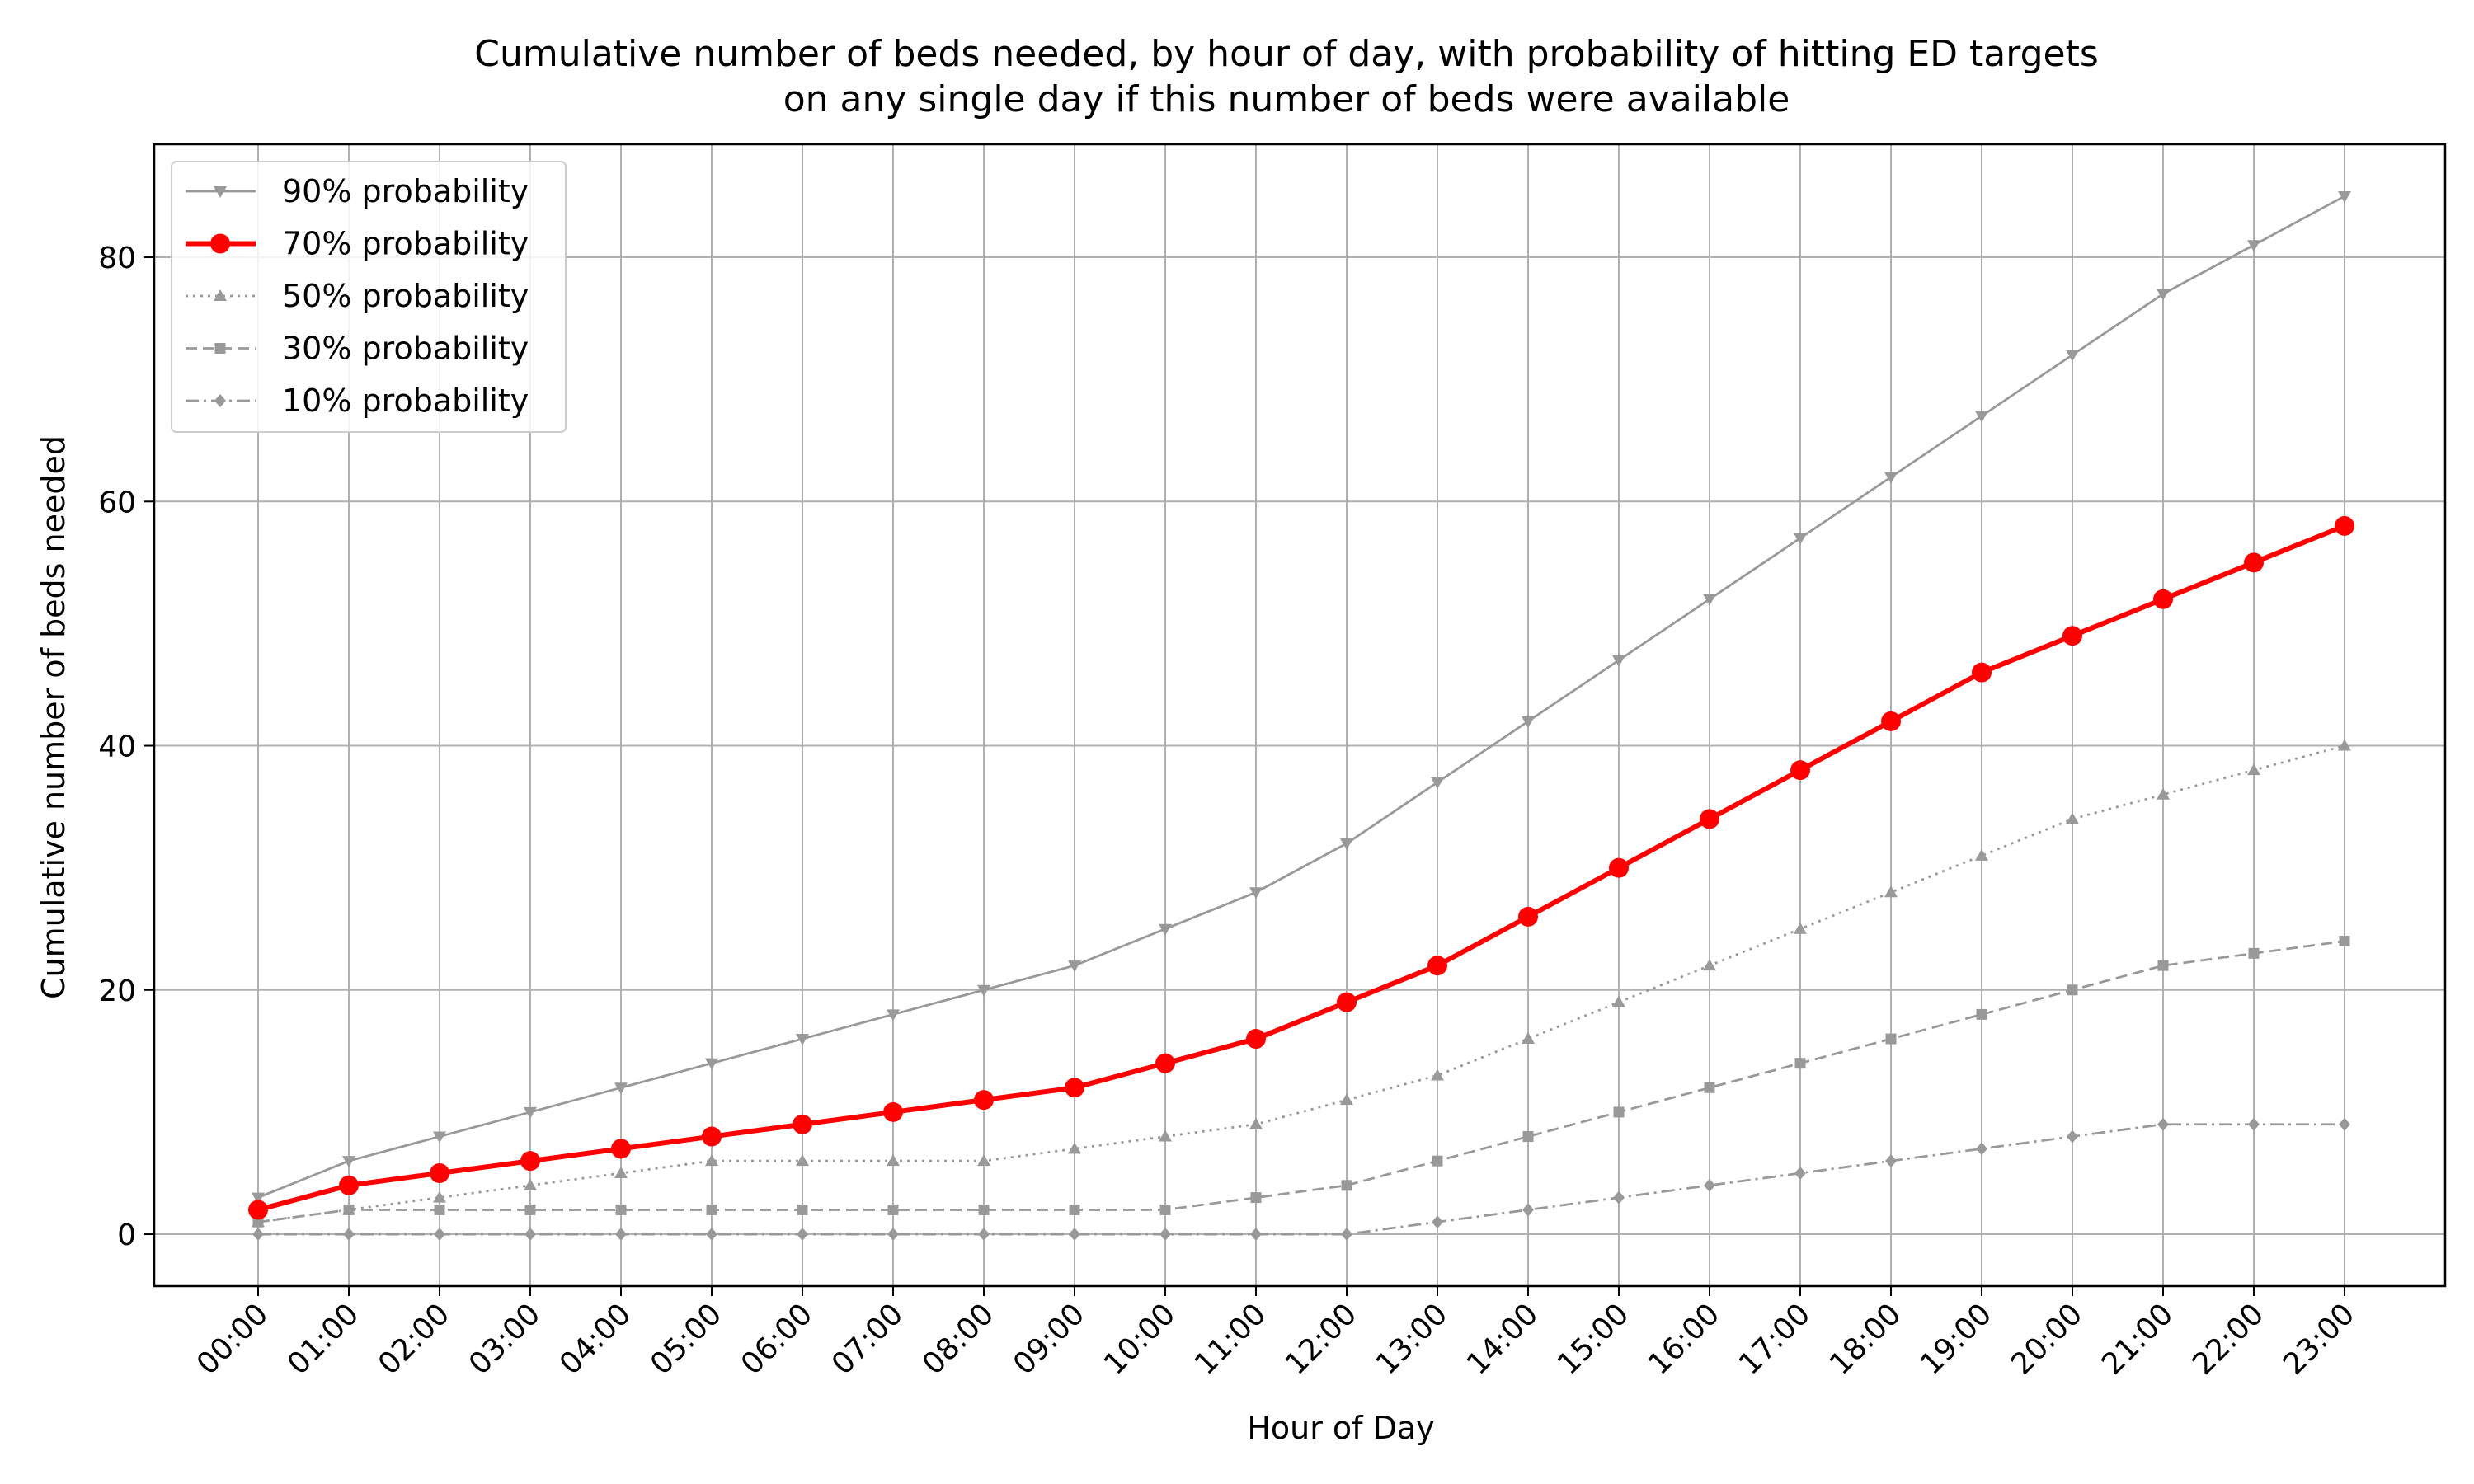 This screenshot has height=1484, width=2474. Describe the element at coordinates (405, 244) in the screenshot. I see `legend-label: 70% probability` at that location.